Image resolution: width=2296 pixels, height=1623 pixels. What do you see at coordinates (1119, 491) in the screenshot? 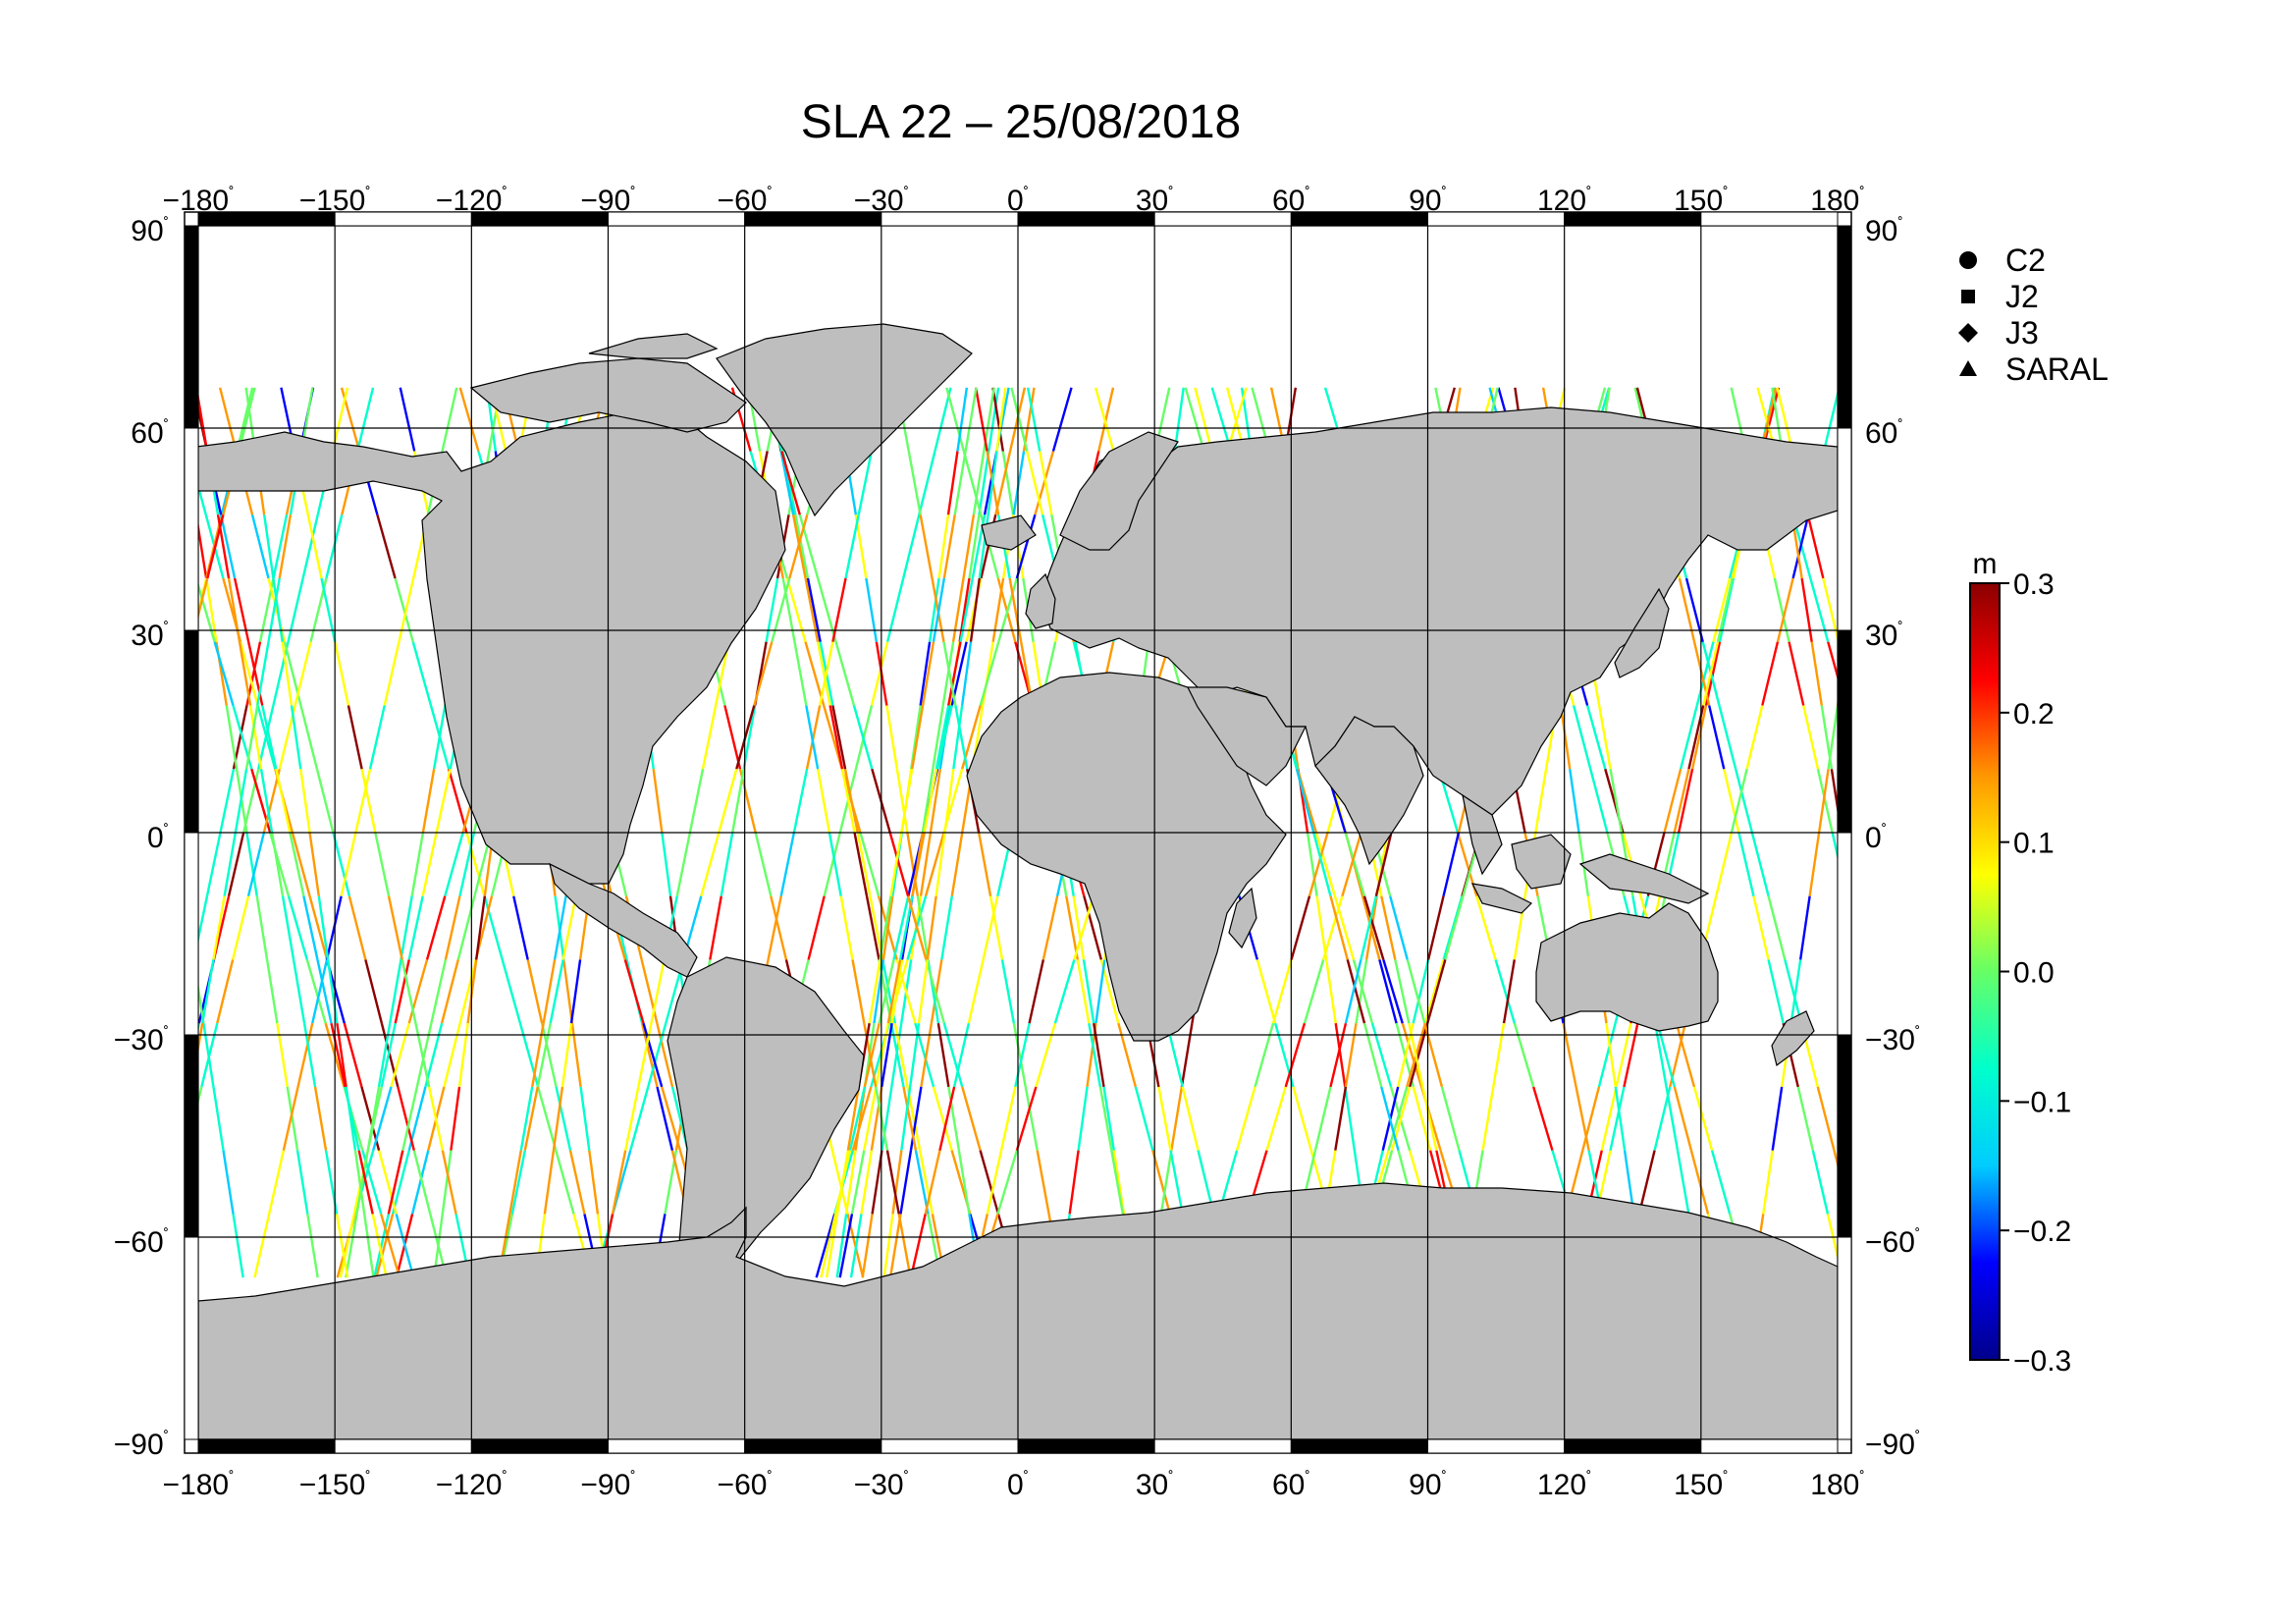
I see `land-scandinavia` at bounding box center [1119, 491].